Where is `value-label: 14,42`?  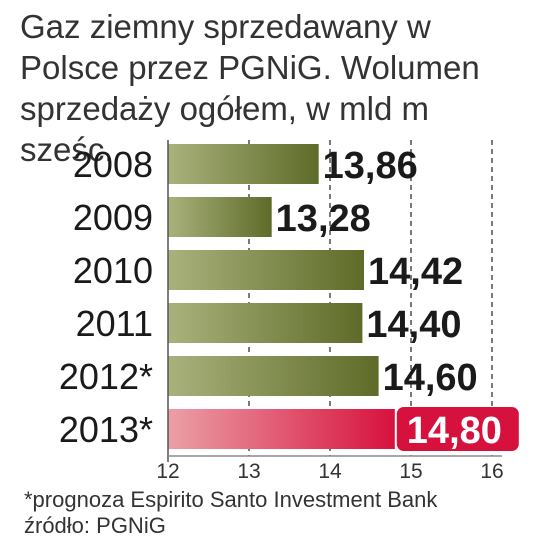 value-label: 14,42 is located at coordinates (415, 272).